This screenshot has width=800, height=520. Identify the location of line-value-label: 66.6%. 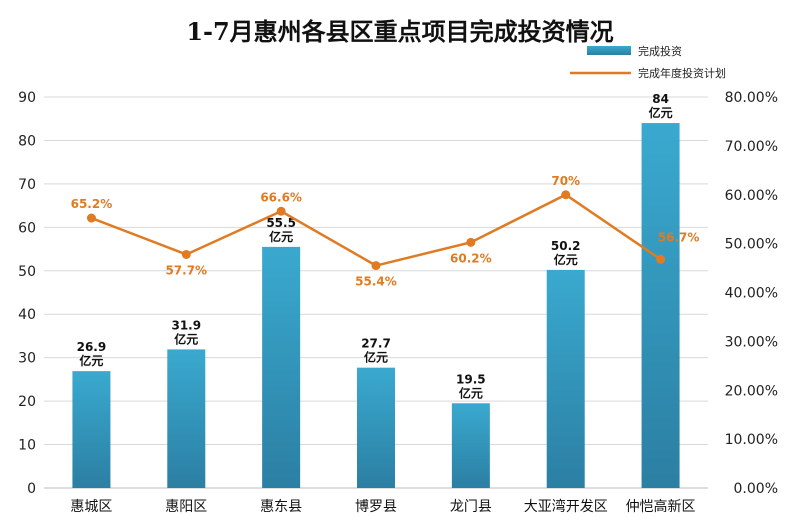
(281, 197).